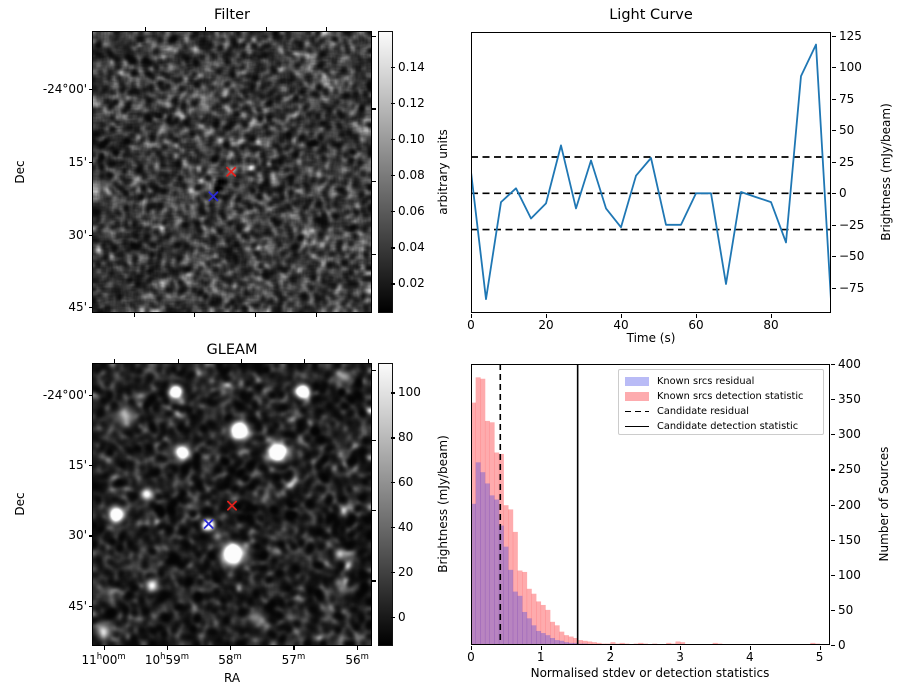 The image size is (898, 699). Describe the element at coordinates (411, 102) in the screenshot. I see `filter-colorbar-tick-label: 0.12` at that location.